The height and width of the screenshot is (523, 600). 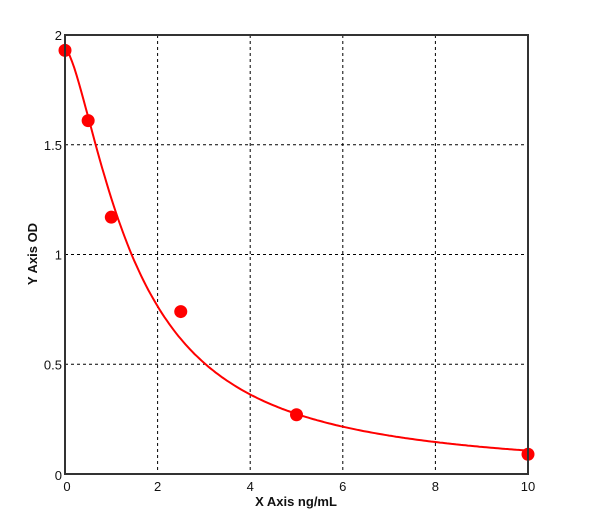 What do you see at coordinates (53, 145) in the screenshot?
I see `y-tick-label: 1.5` at bounding box center [53, 145].